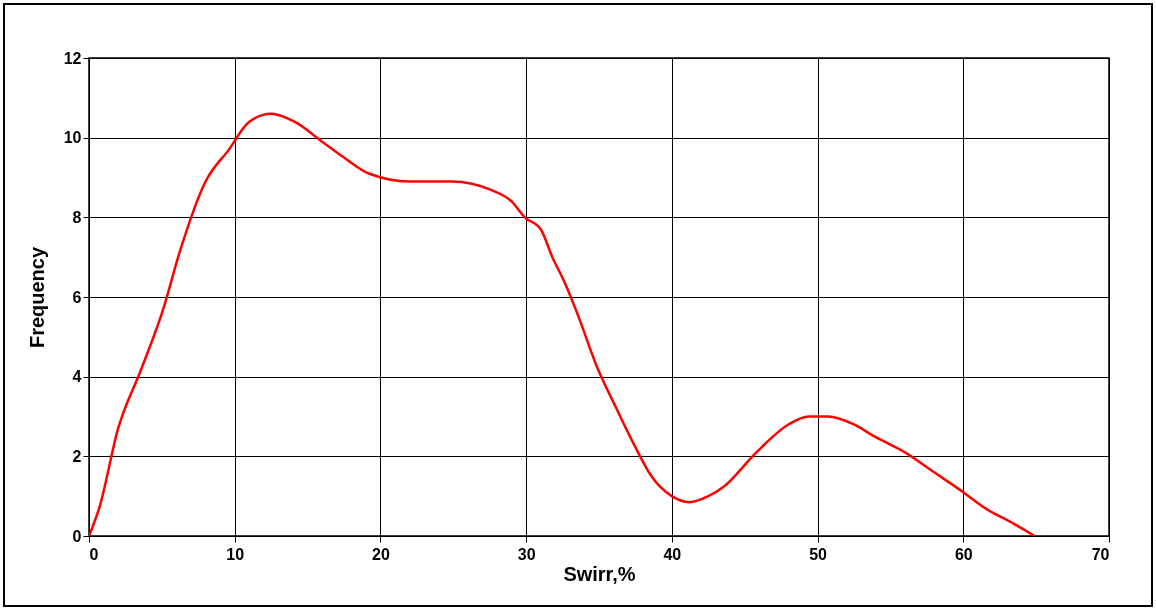 This screenshot has height=610, width=1156. Describe the element at coordinates (72, 58) in the screenshot. I see `y-tick-label: 12` at that location.